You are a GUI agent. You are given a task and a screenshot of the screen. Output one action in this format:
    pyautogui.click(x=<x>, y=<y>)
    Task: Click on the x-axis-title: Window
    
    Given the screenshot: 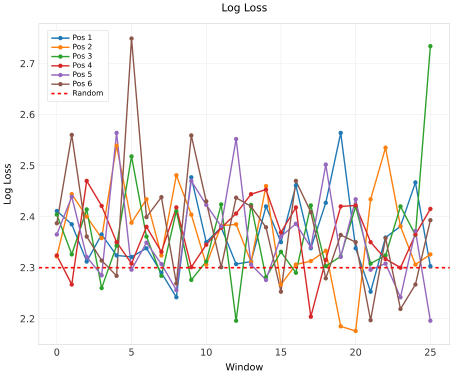 What is the action you would take?
    pyautogui.click(x=244, y=366)
    